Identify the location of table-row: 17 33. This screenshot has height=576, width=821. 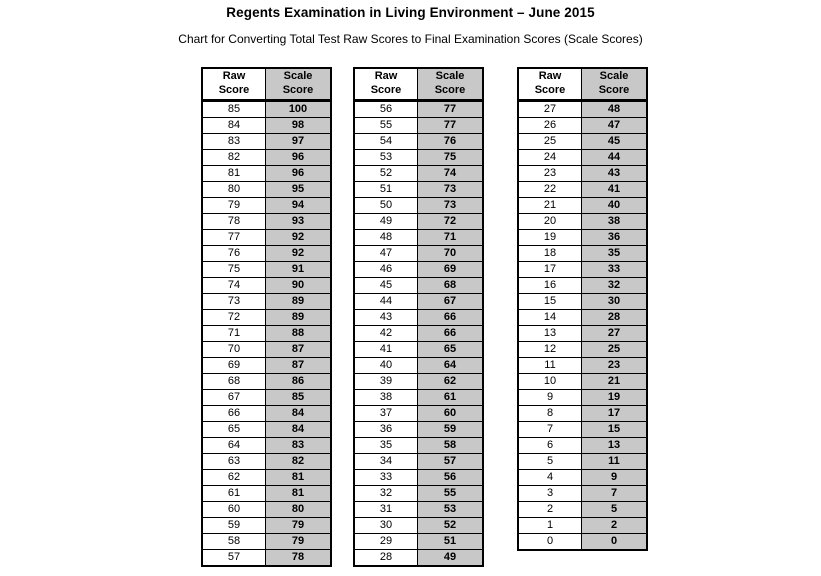
(582, 269).